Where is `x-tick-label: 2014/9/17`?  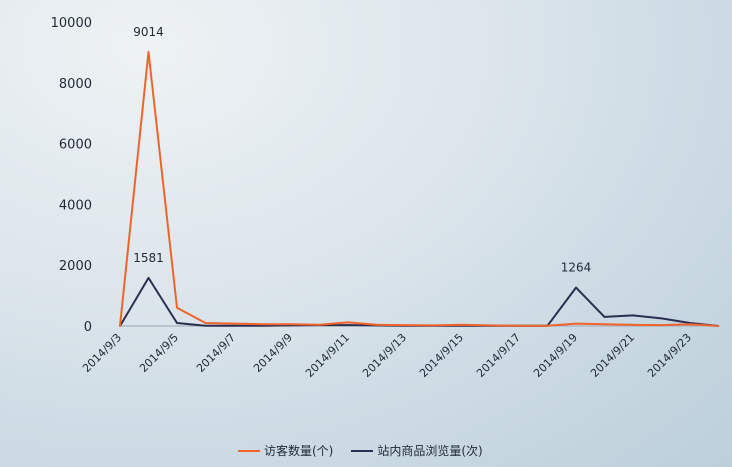
x-tick-label: 2014/9/17 is located at coordinates (498, 355).